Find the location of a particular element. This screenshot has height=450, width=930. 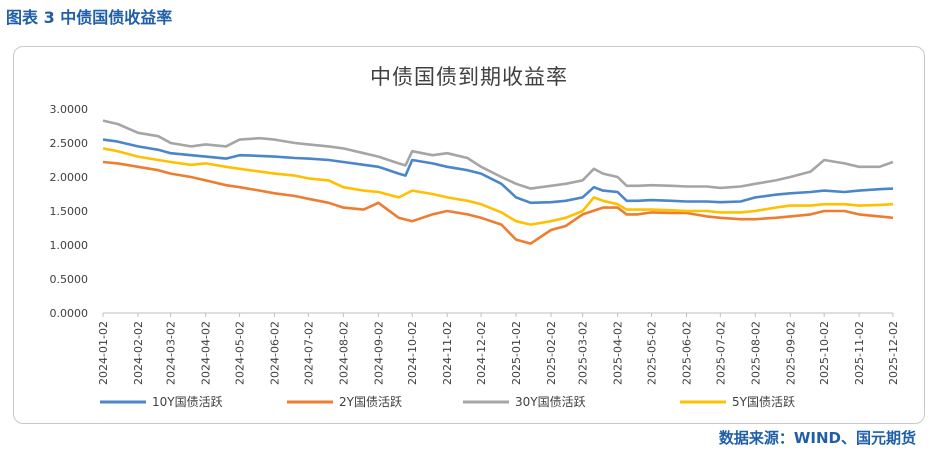

x-tick-label: 2025-09-02 is located at coordinates (790, 353).